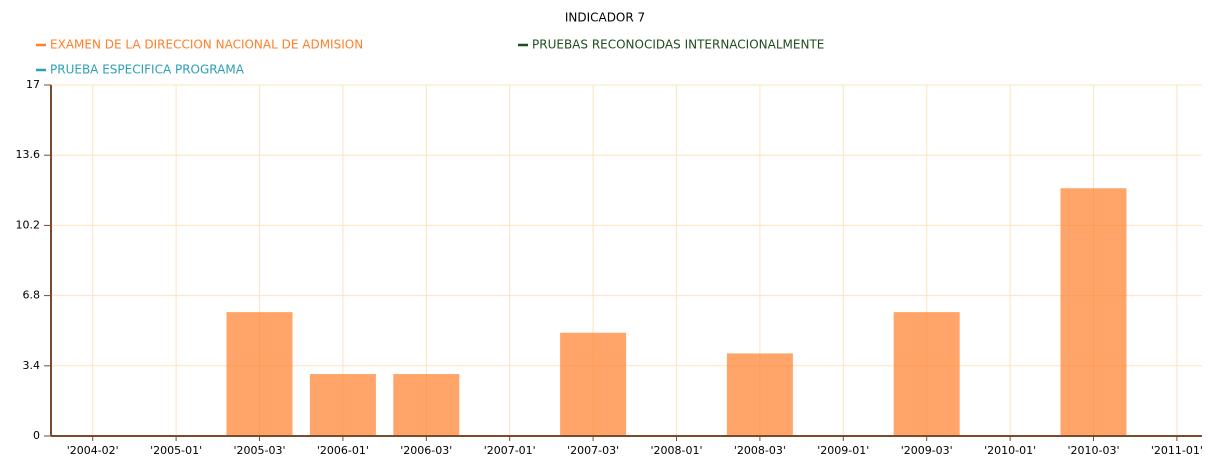  Describe the element at coordinates (510, 450) in the screenshot. I see `x-tick-label: '2007-01'` at that location.